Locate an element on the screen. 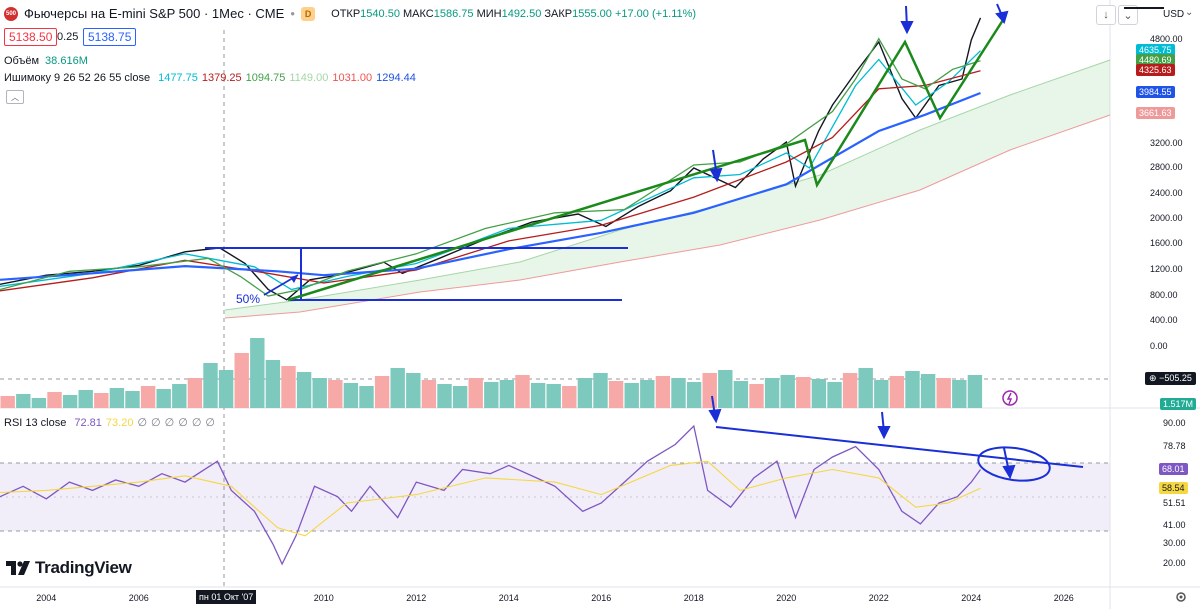 Image resolution: width=1200 pixels, height=609 pixels. currency-label: USD is located at coordinates (1174, 14).